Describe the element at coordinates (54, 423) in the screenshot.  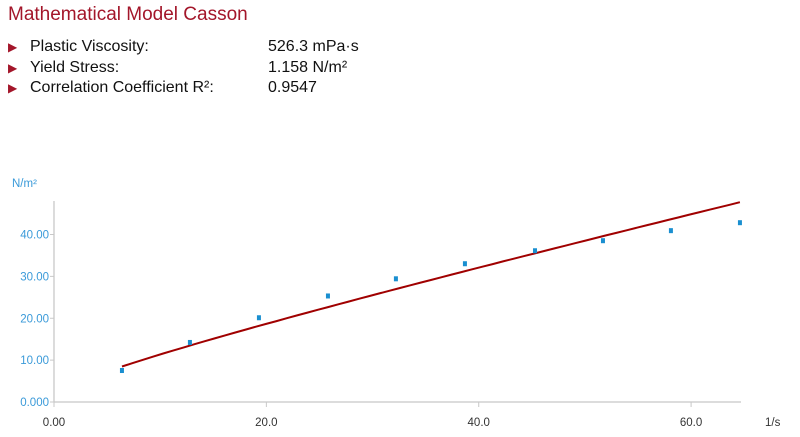
I see `x-tick-label: 0.00` at that location.